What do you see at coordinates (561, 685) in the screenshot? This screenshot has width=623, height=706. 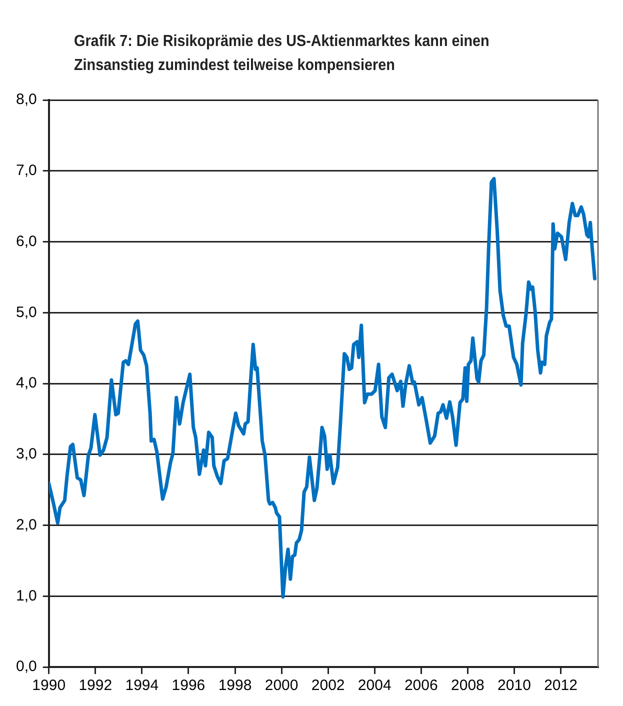 I see `x-tick-label: 2012` at bounding box center [561, 685].